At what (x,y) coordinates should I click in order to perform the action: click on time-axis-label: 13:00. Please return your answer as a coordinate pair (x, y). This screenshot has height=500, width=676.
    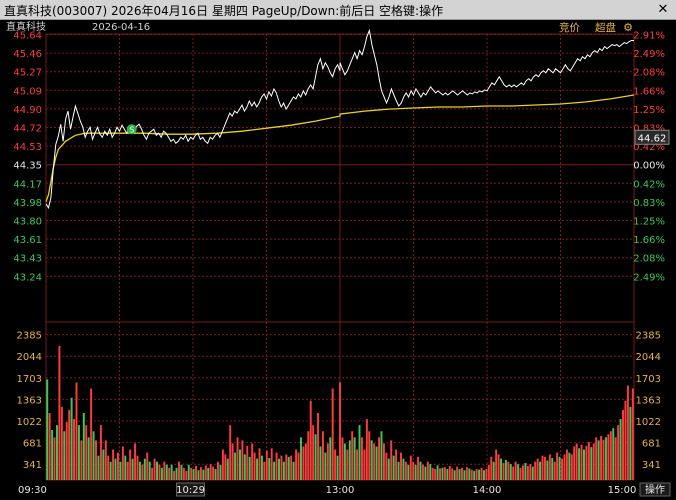
    Looking at the image, I should click on (340, 490).